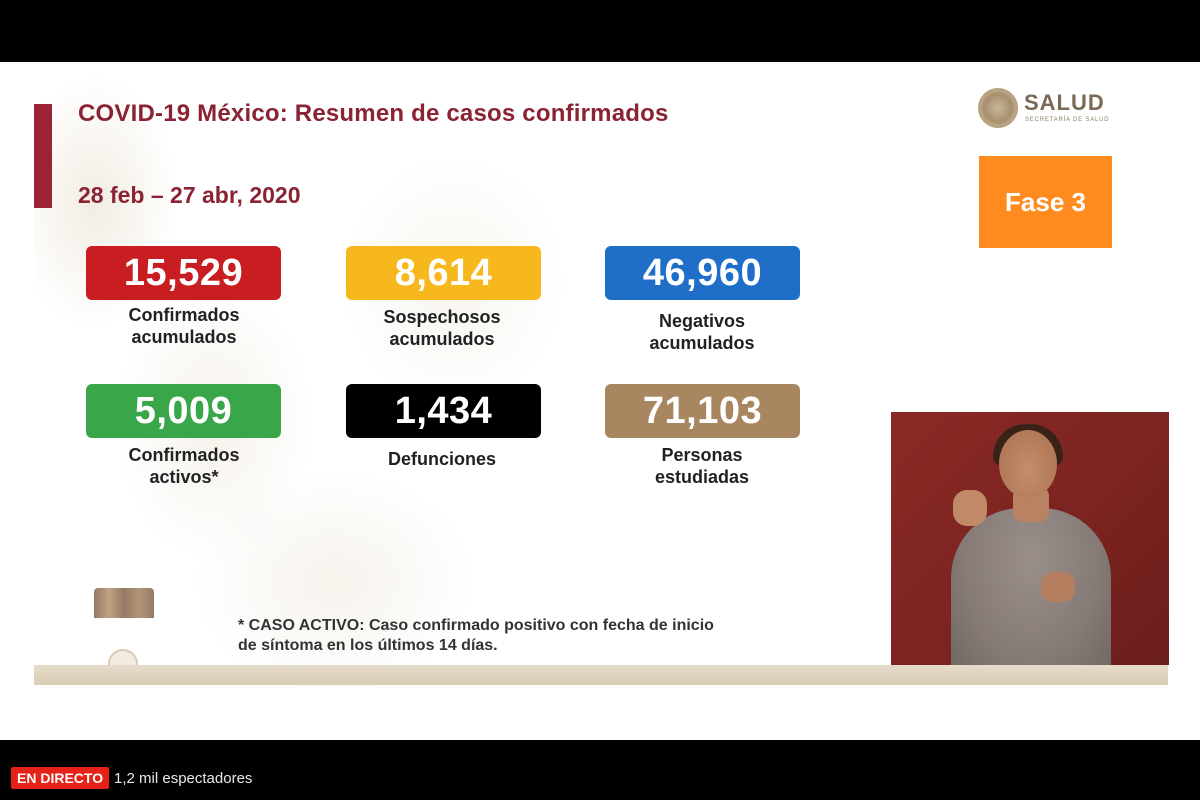 The width and height of the screenshot is (1200, 800). I want to click on confirmed-cumulative-value: 15,529, so click(183, 273).